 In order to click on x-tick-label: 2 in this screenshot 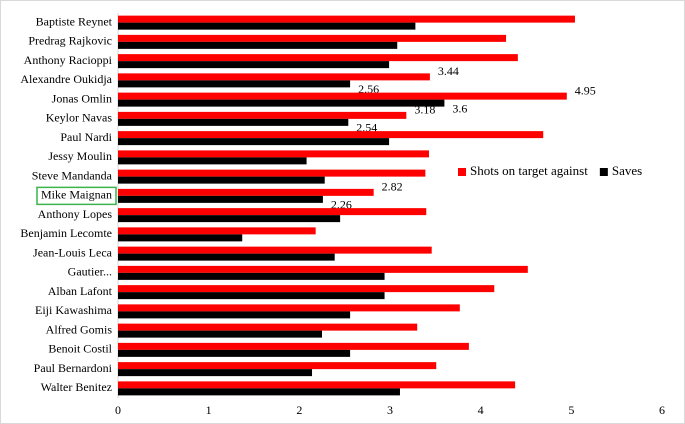, I will do `click(299, 410)`.